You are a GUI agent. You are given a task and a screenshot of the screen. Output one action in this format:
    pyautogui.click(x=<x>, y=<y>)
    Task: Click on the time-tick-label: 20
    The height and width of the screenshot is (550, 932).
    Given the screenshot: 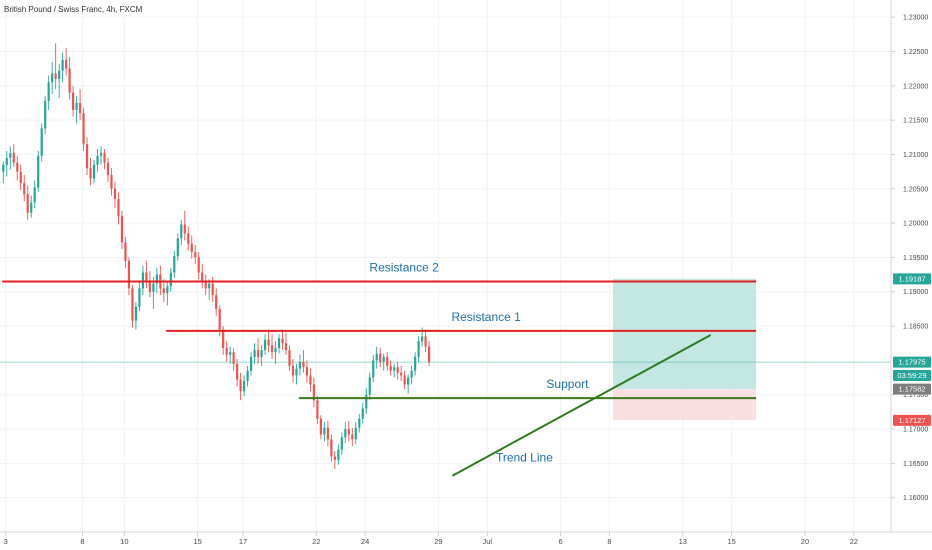 What is the action you would take?
    pyautogui.click(x=805, y=541)
    